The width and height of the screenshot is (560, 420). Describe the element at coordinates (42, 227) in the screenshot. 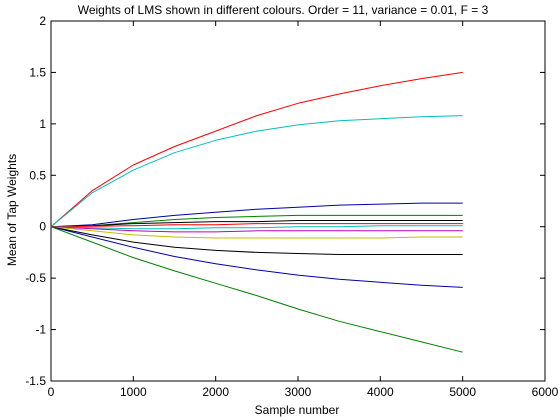

I see `y-tick-label: 0` at that location.